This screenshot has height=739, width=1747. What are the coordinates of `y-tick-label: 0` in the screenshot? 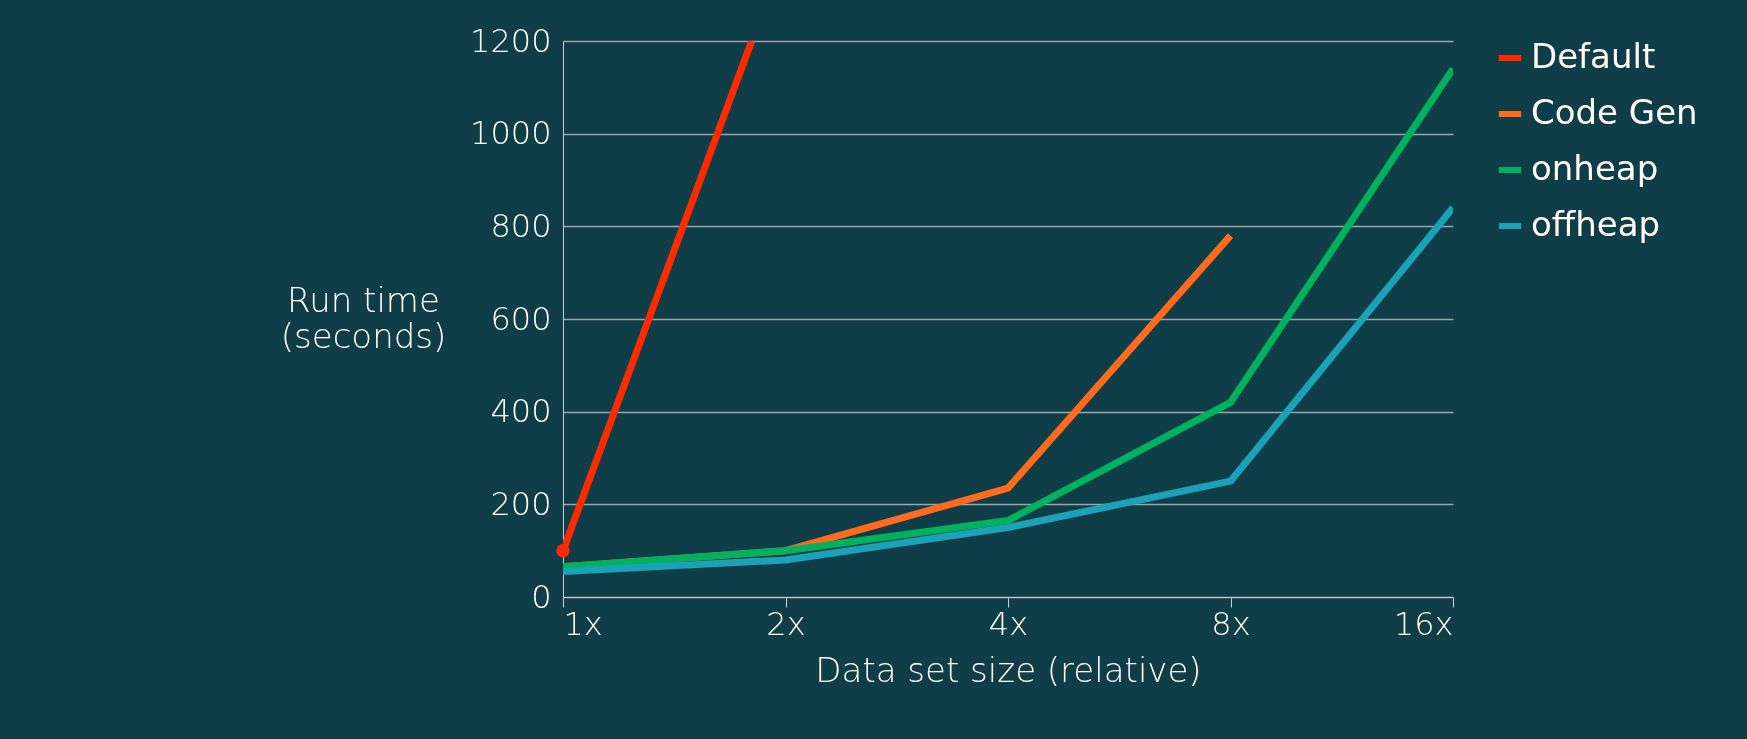 It's located at (541, 596).